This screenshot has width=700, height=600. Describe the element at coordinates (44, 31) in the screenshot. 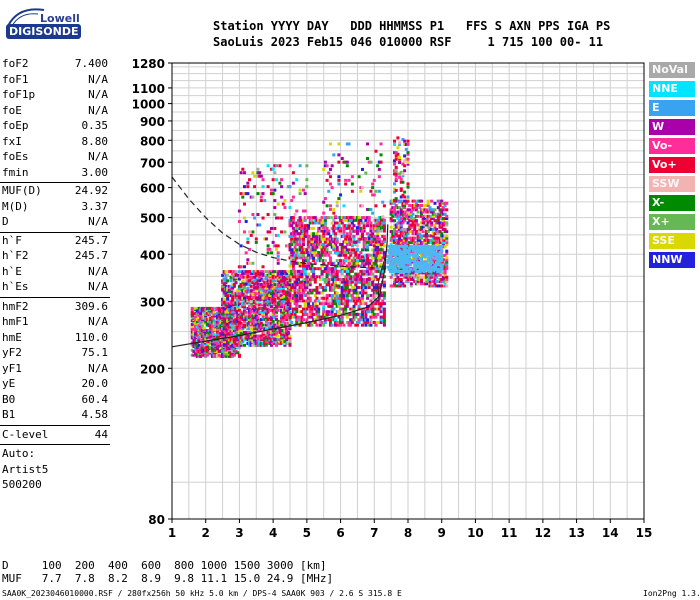

I see `logo-digisonde-text: DIGISONDE` at that location.